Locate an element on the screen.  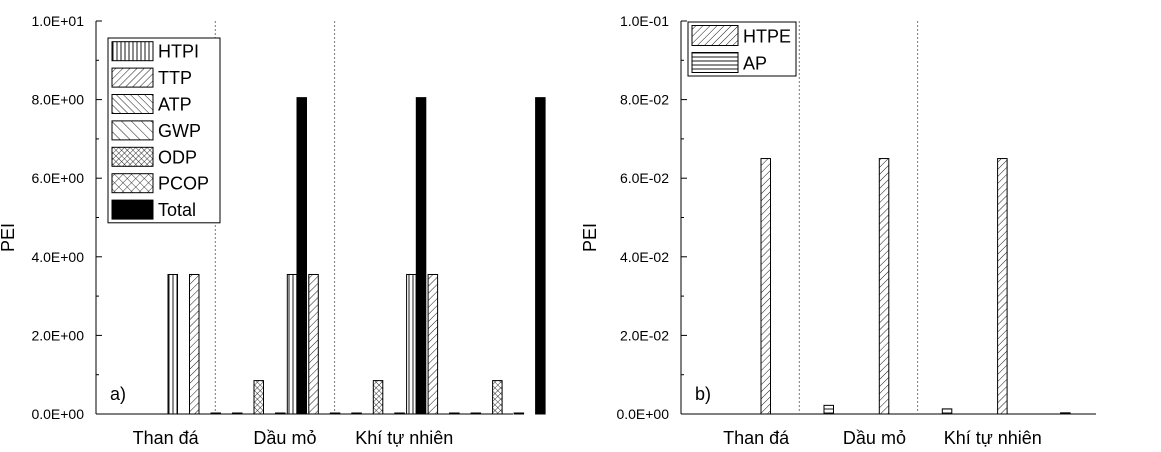
bar-ttp-than-da is located at coordinates (194, 344).